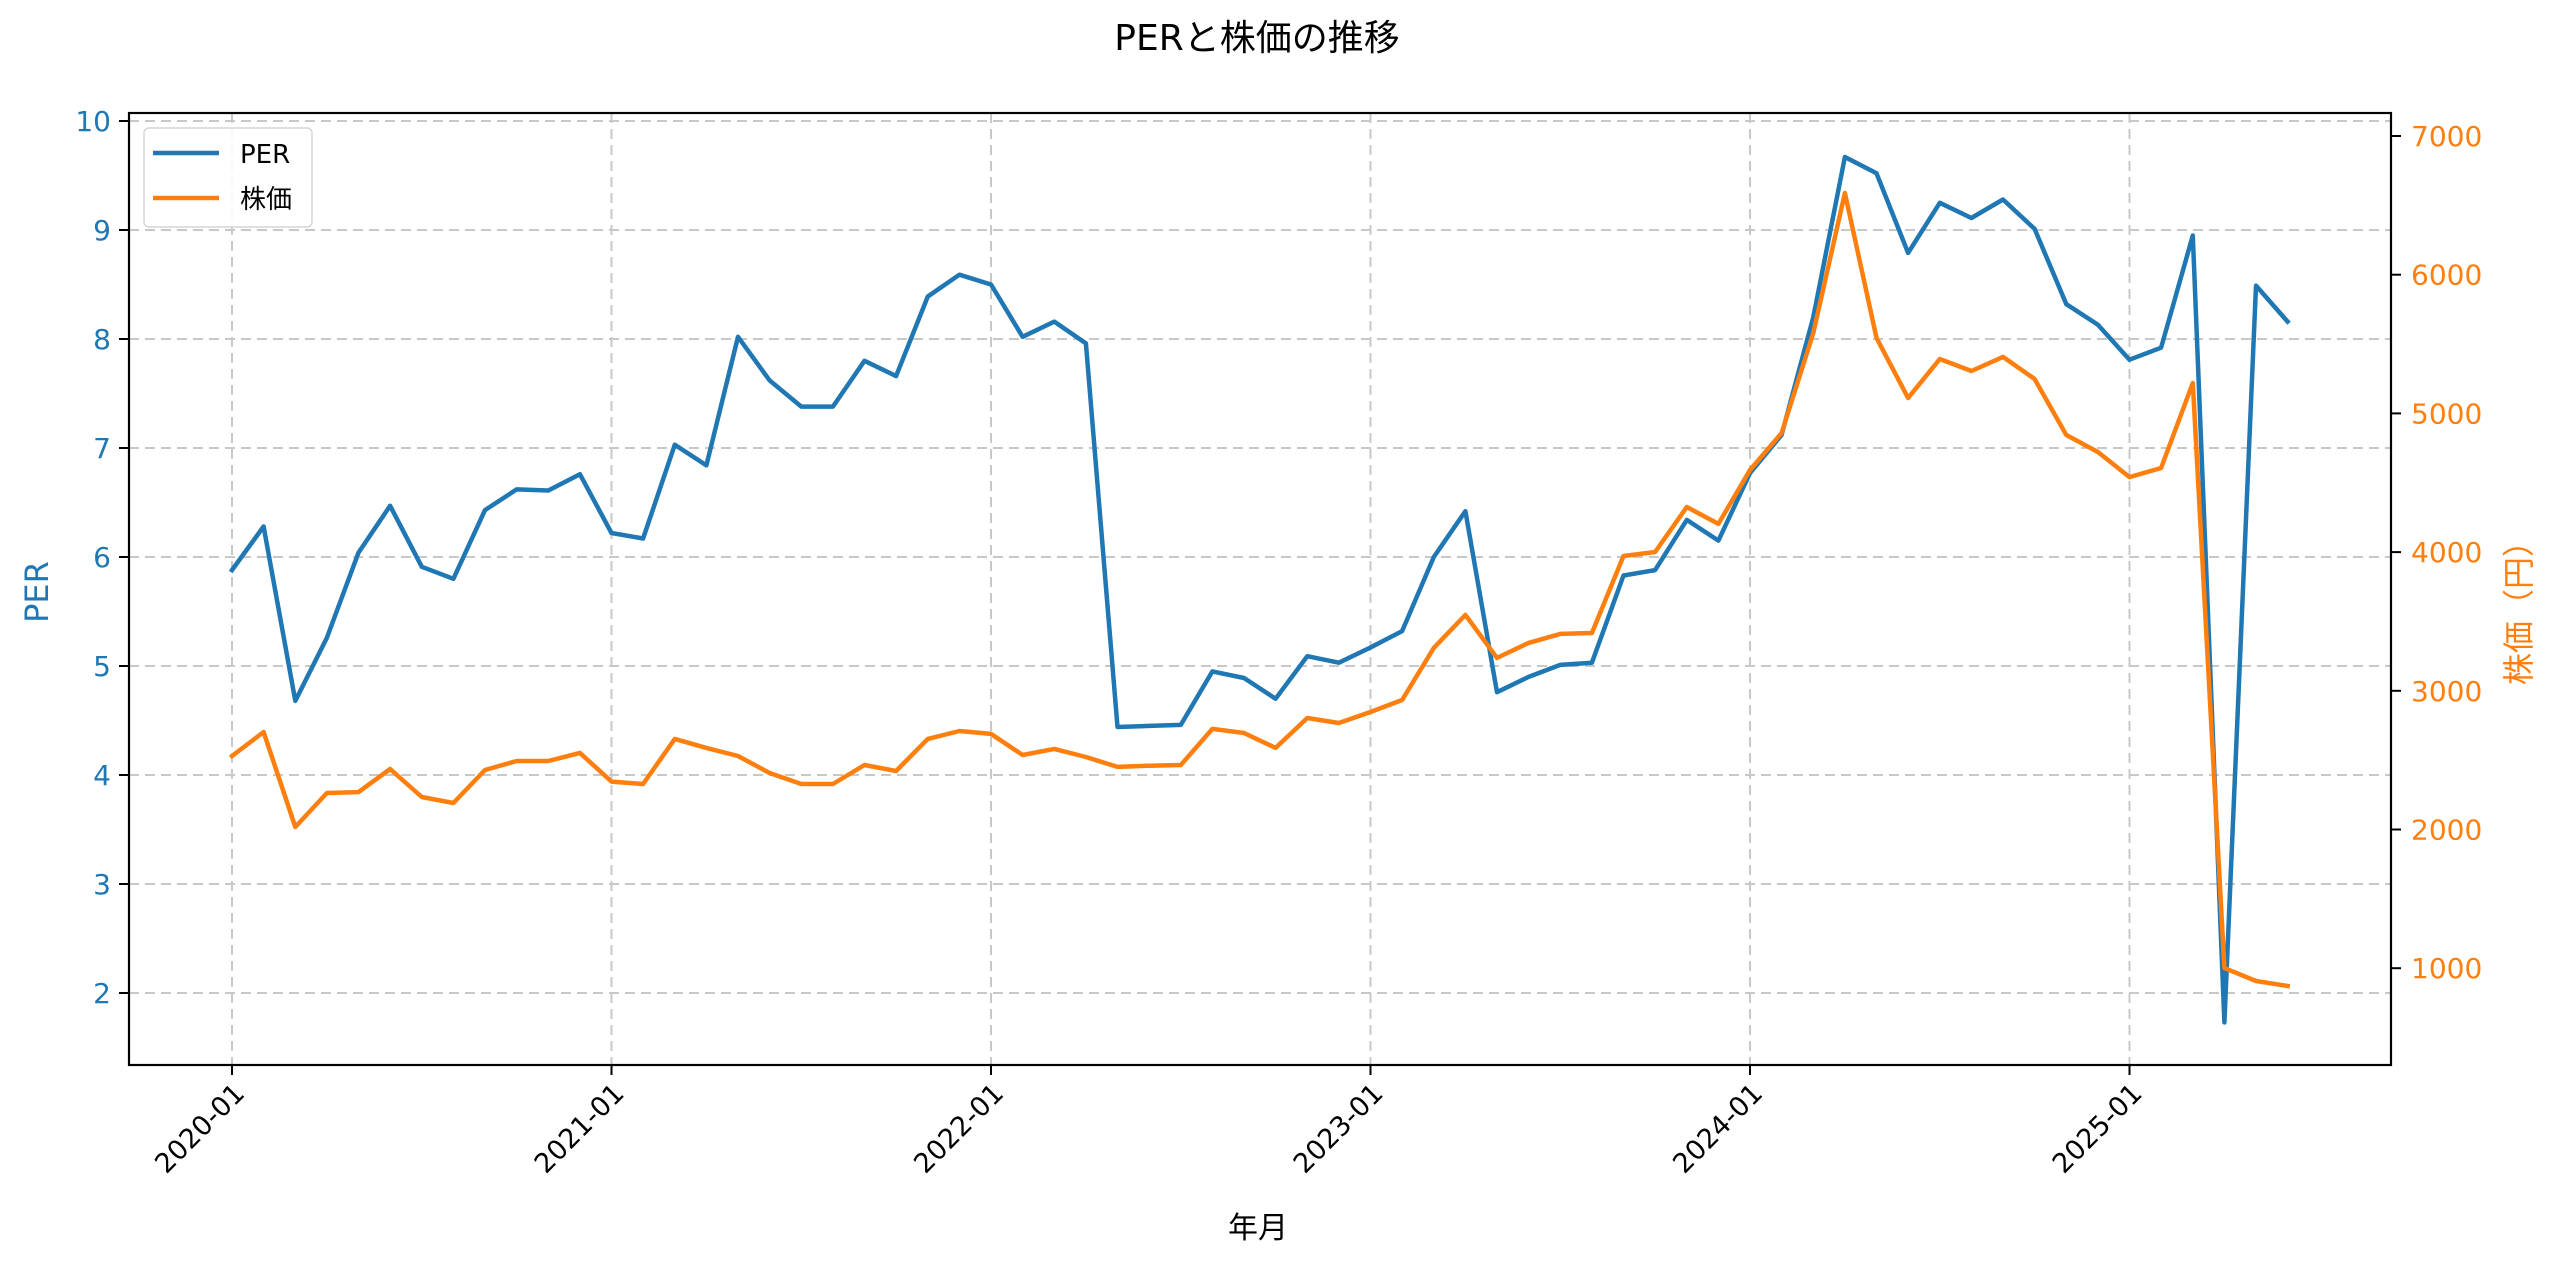  Describe the element at coordinates (1339, 1129) in the screenshot. I see `x-tick-label: 2023-01` at that location.